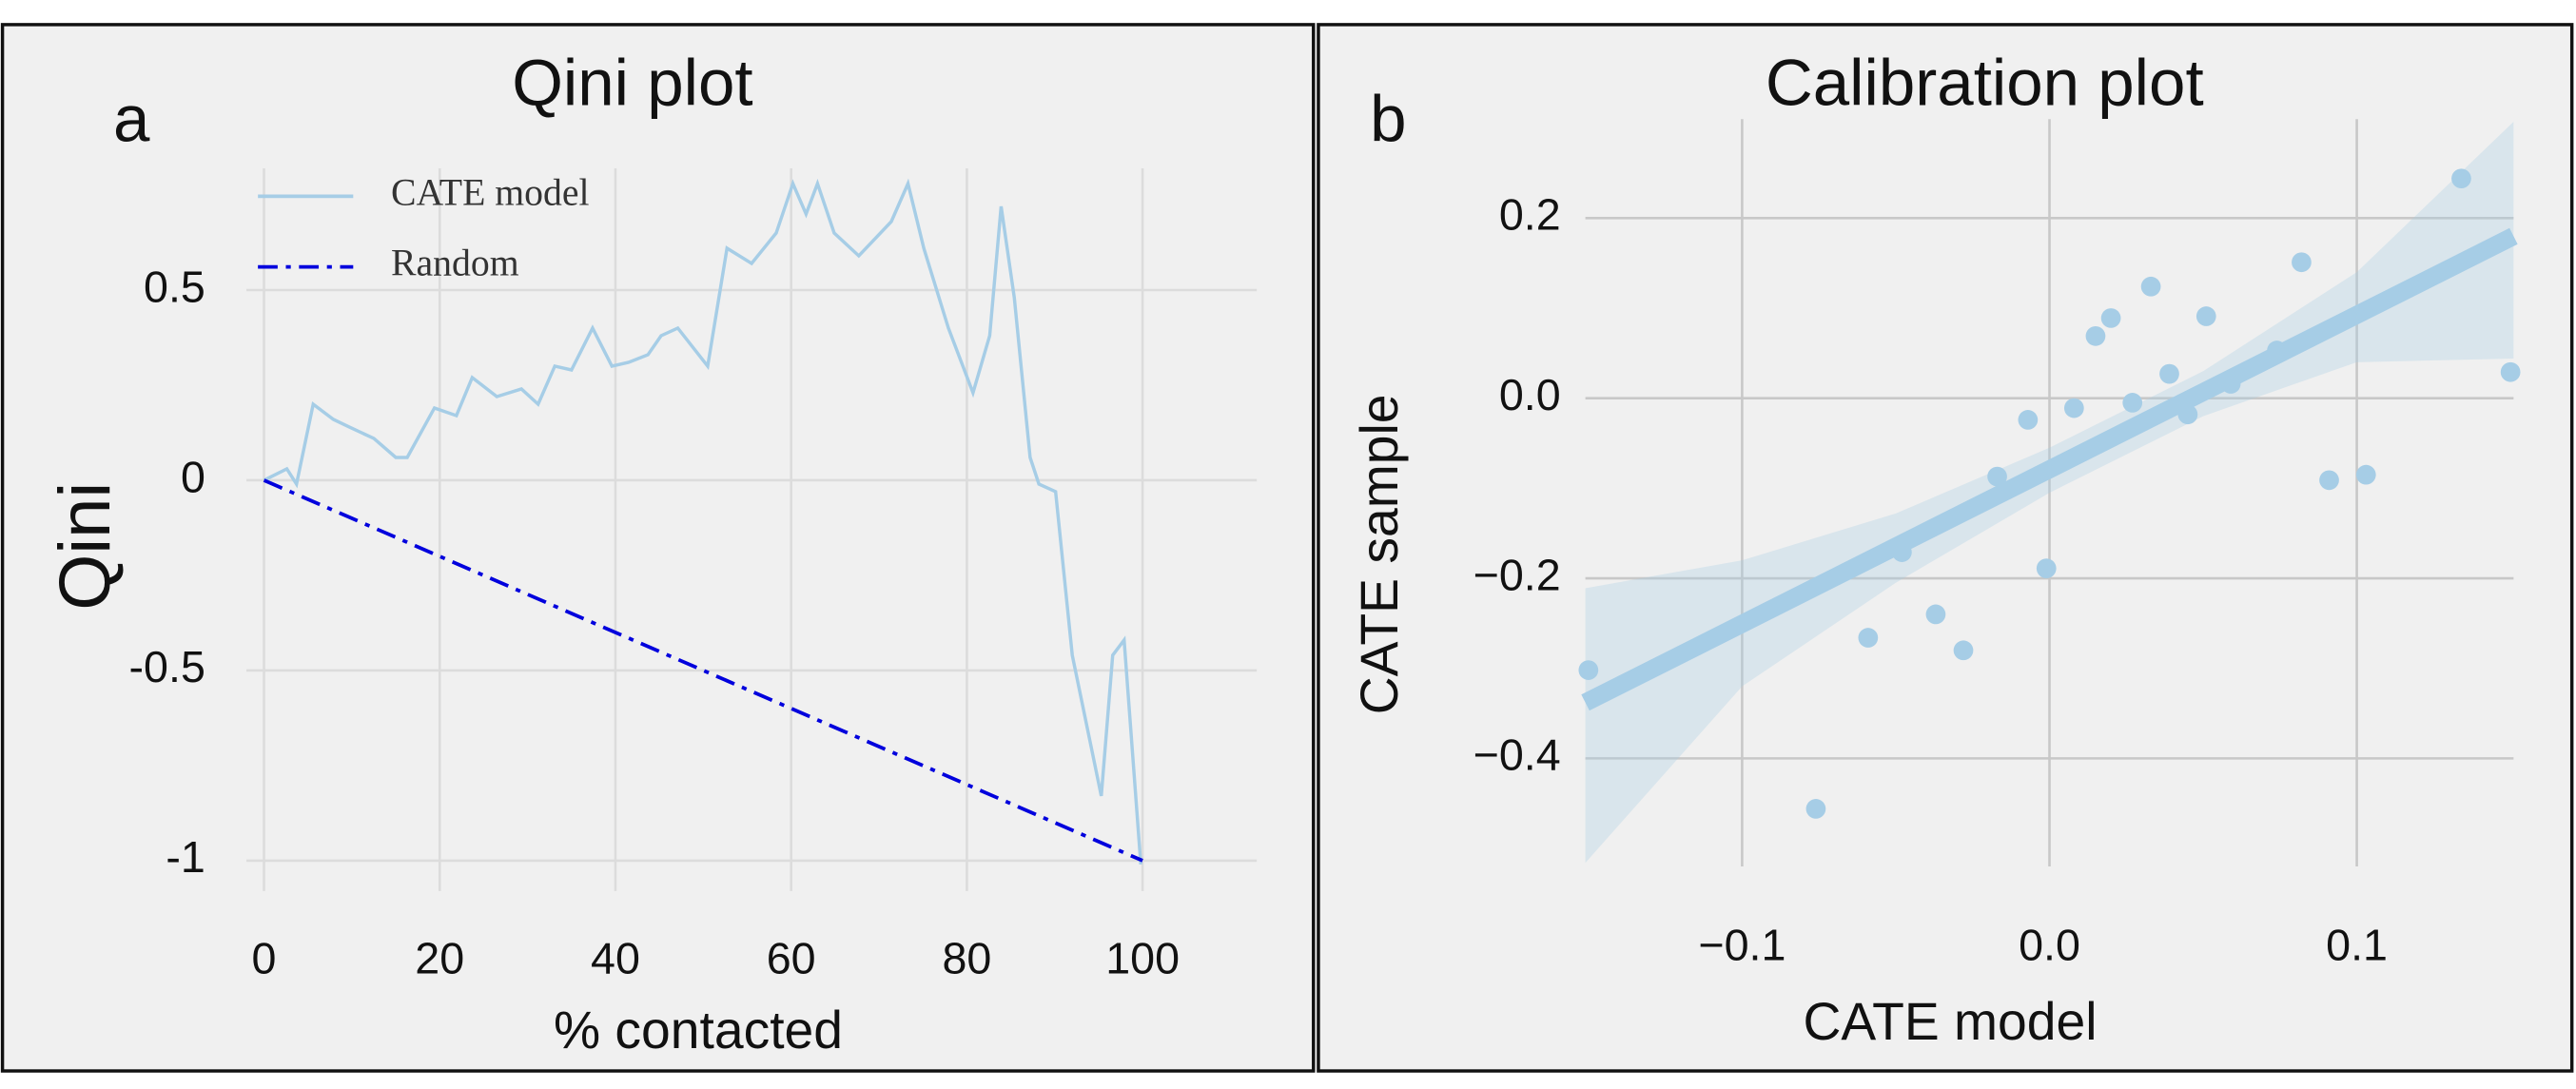 The width and height of the screenshot is (2576, 1089). What do you see at coordinates (1742, 945) in the screenshot?
I see `x-tick-label: −0.1` at bounding box center [1742, 945].